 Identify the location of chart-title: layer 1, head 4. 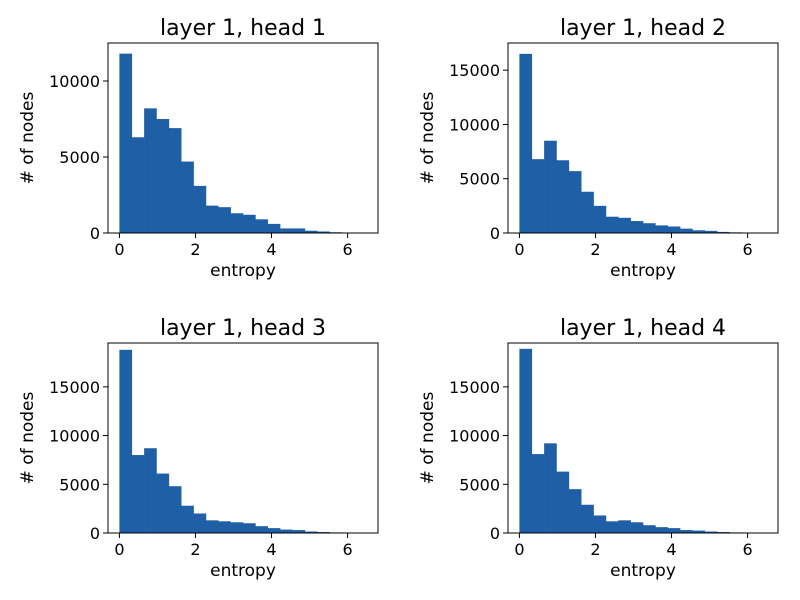
(643, 328).